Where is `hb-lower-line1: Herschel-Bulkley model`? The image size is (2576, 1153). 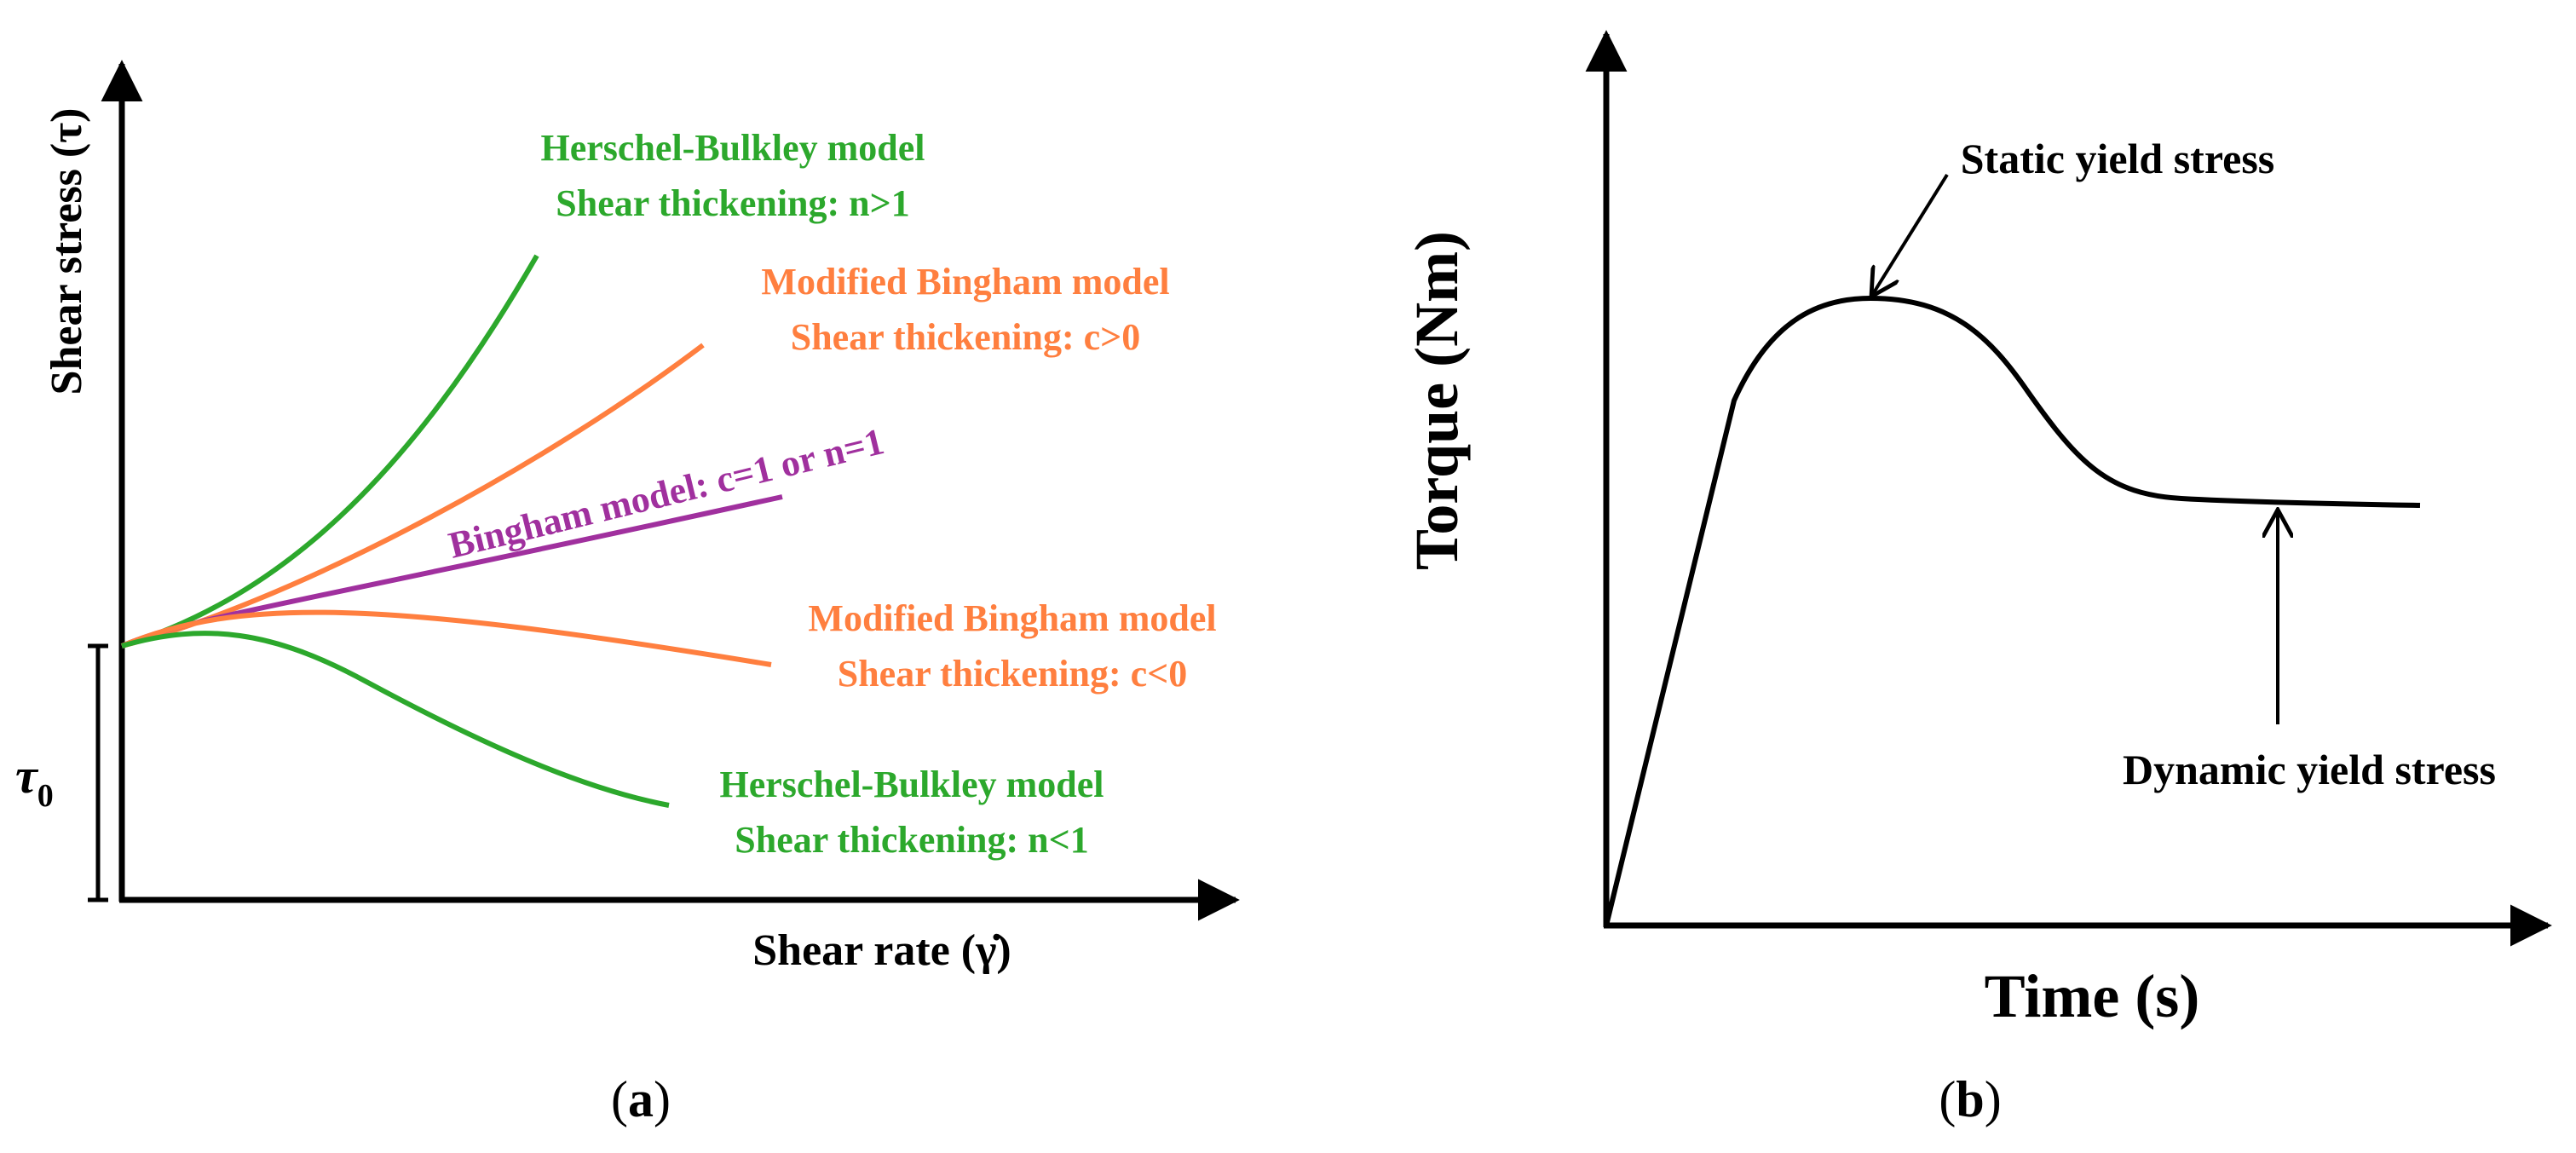 hb-lower-line1: Herschel-Bulkley model is located at coordinates (912, 784).